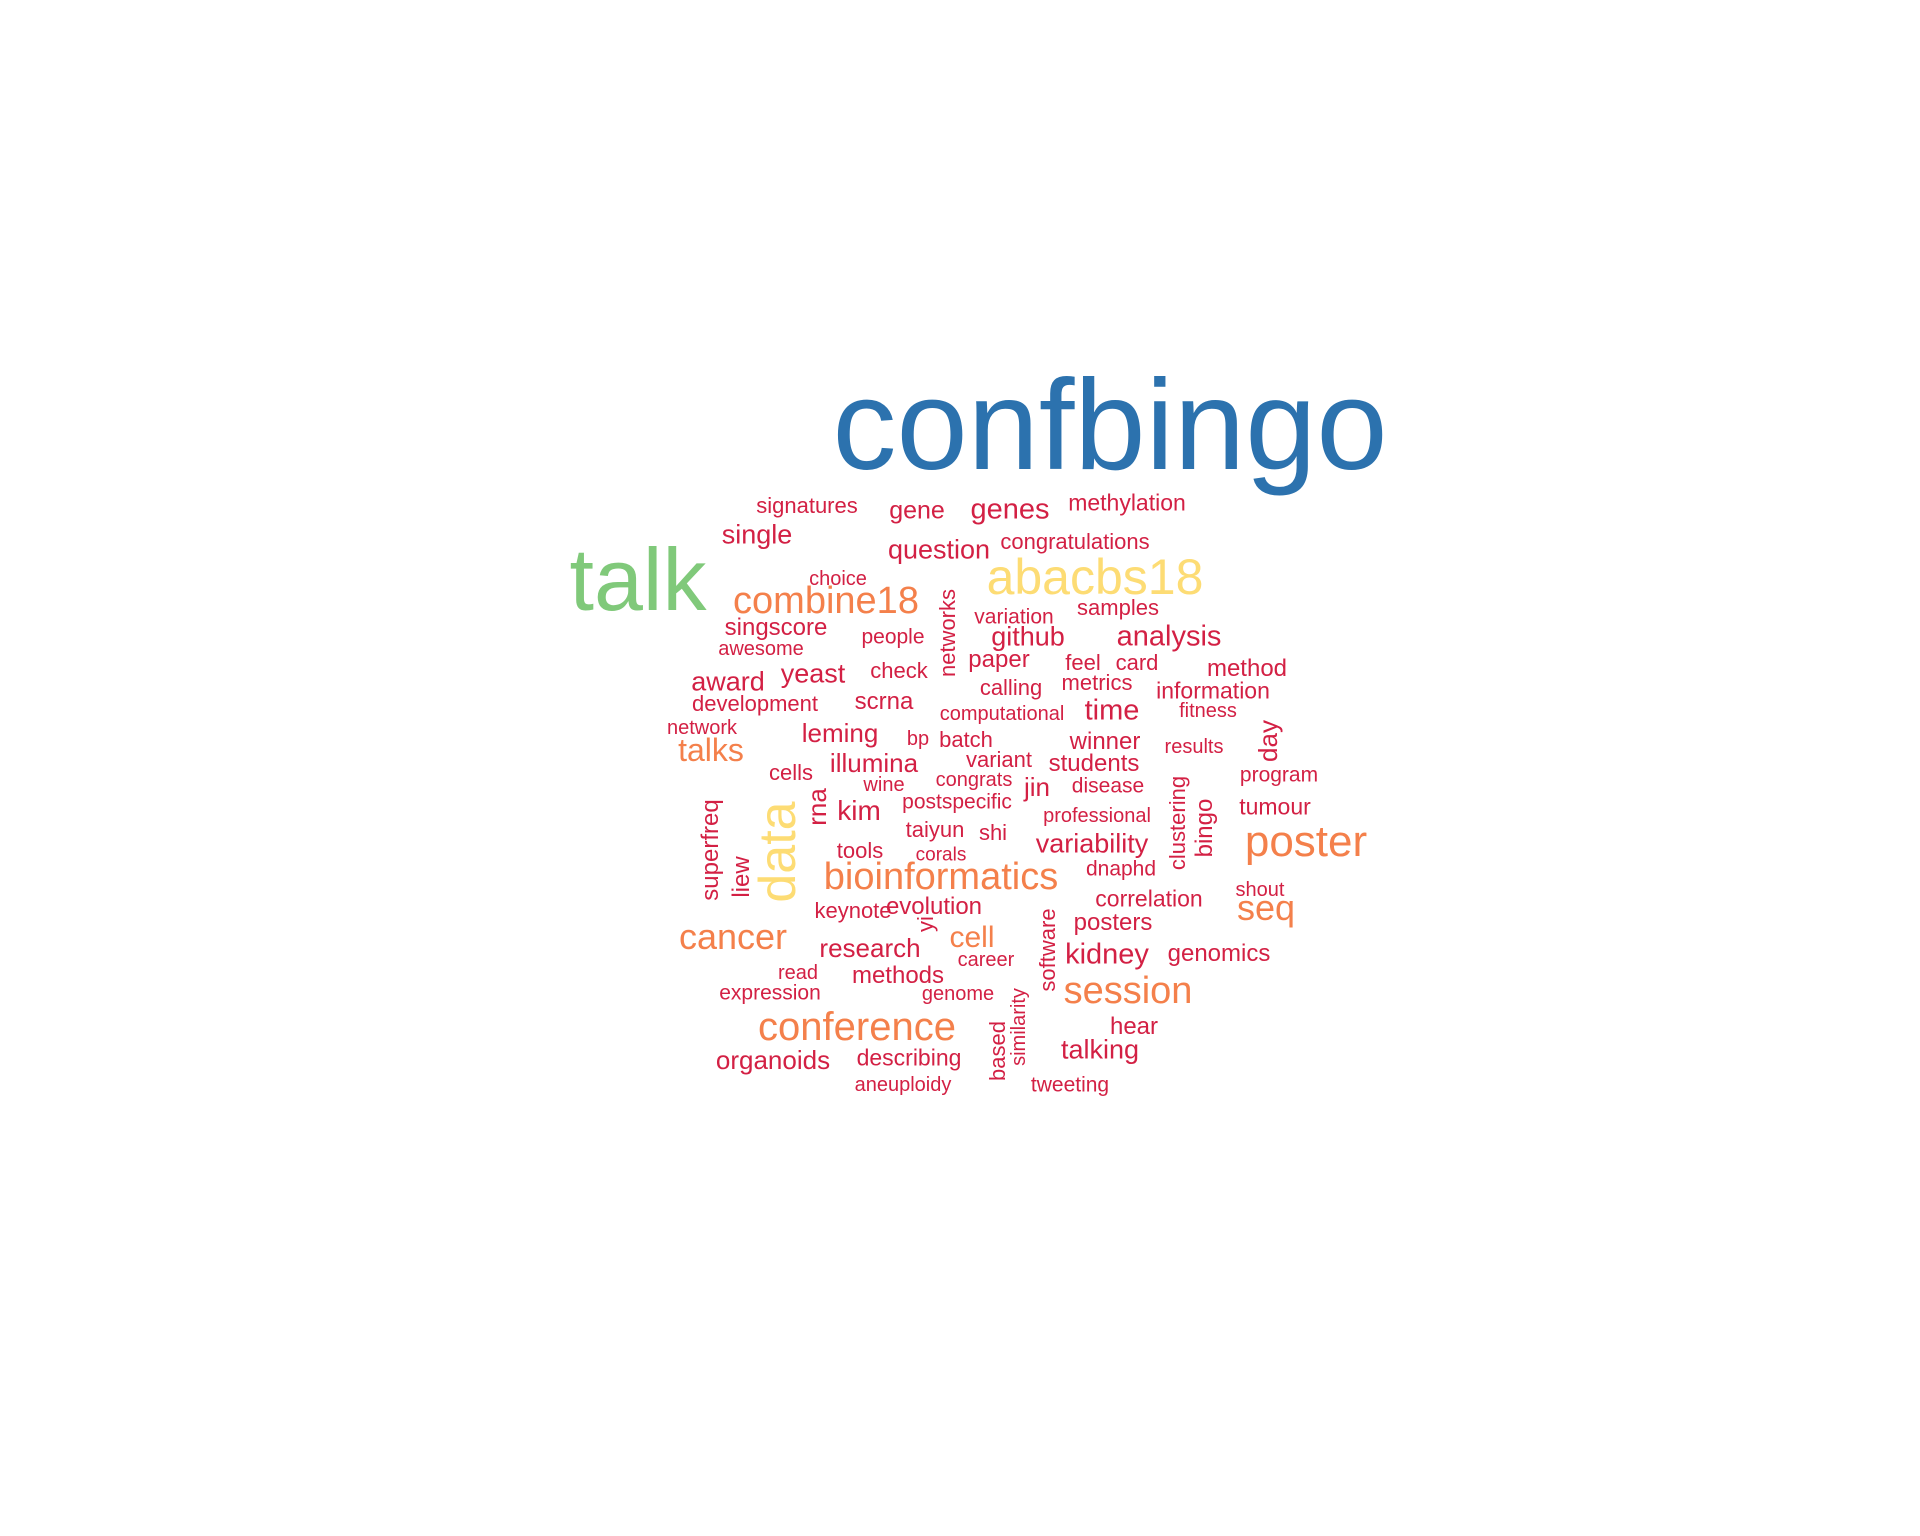 This screenshot has width=1920, height=1536. I want to click on word-jin: jin, so click(1037, 787).